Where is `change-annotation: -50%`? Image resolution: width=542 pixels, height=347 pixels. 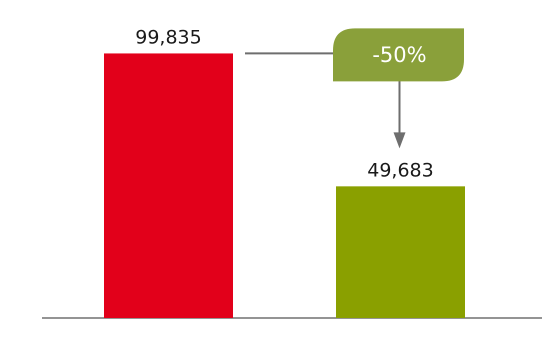 change-annotation: -50% is located at coordinates (354, 88).